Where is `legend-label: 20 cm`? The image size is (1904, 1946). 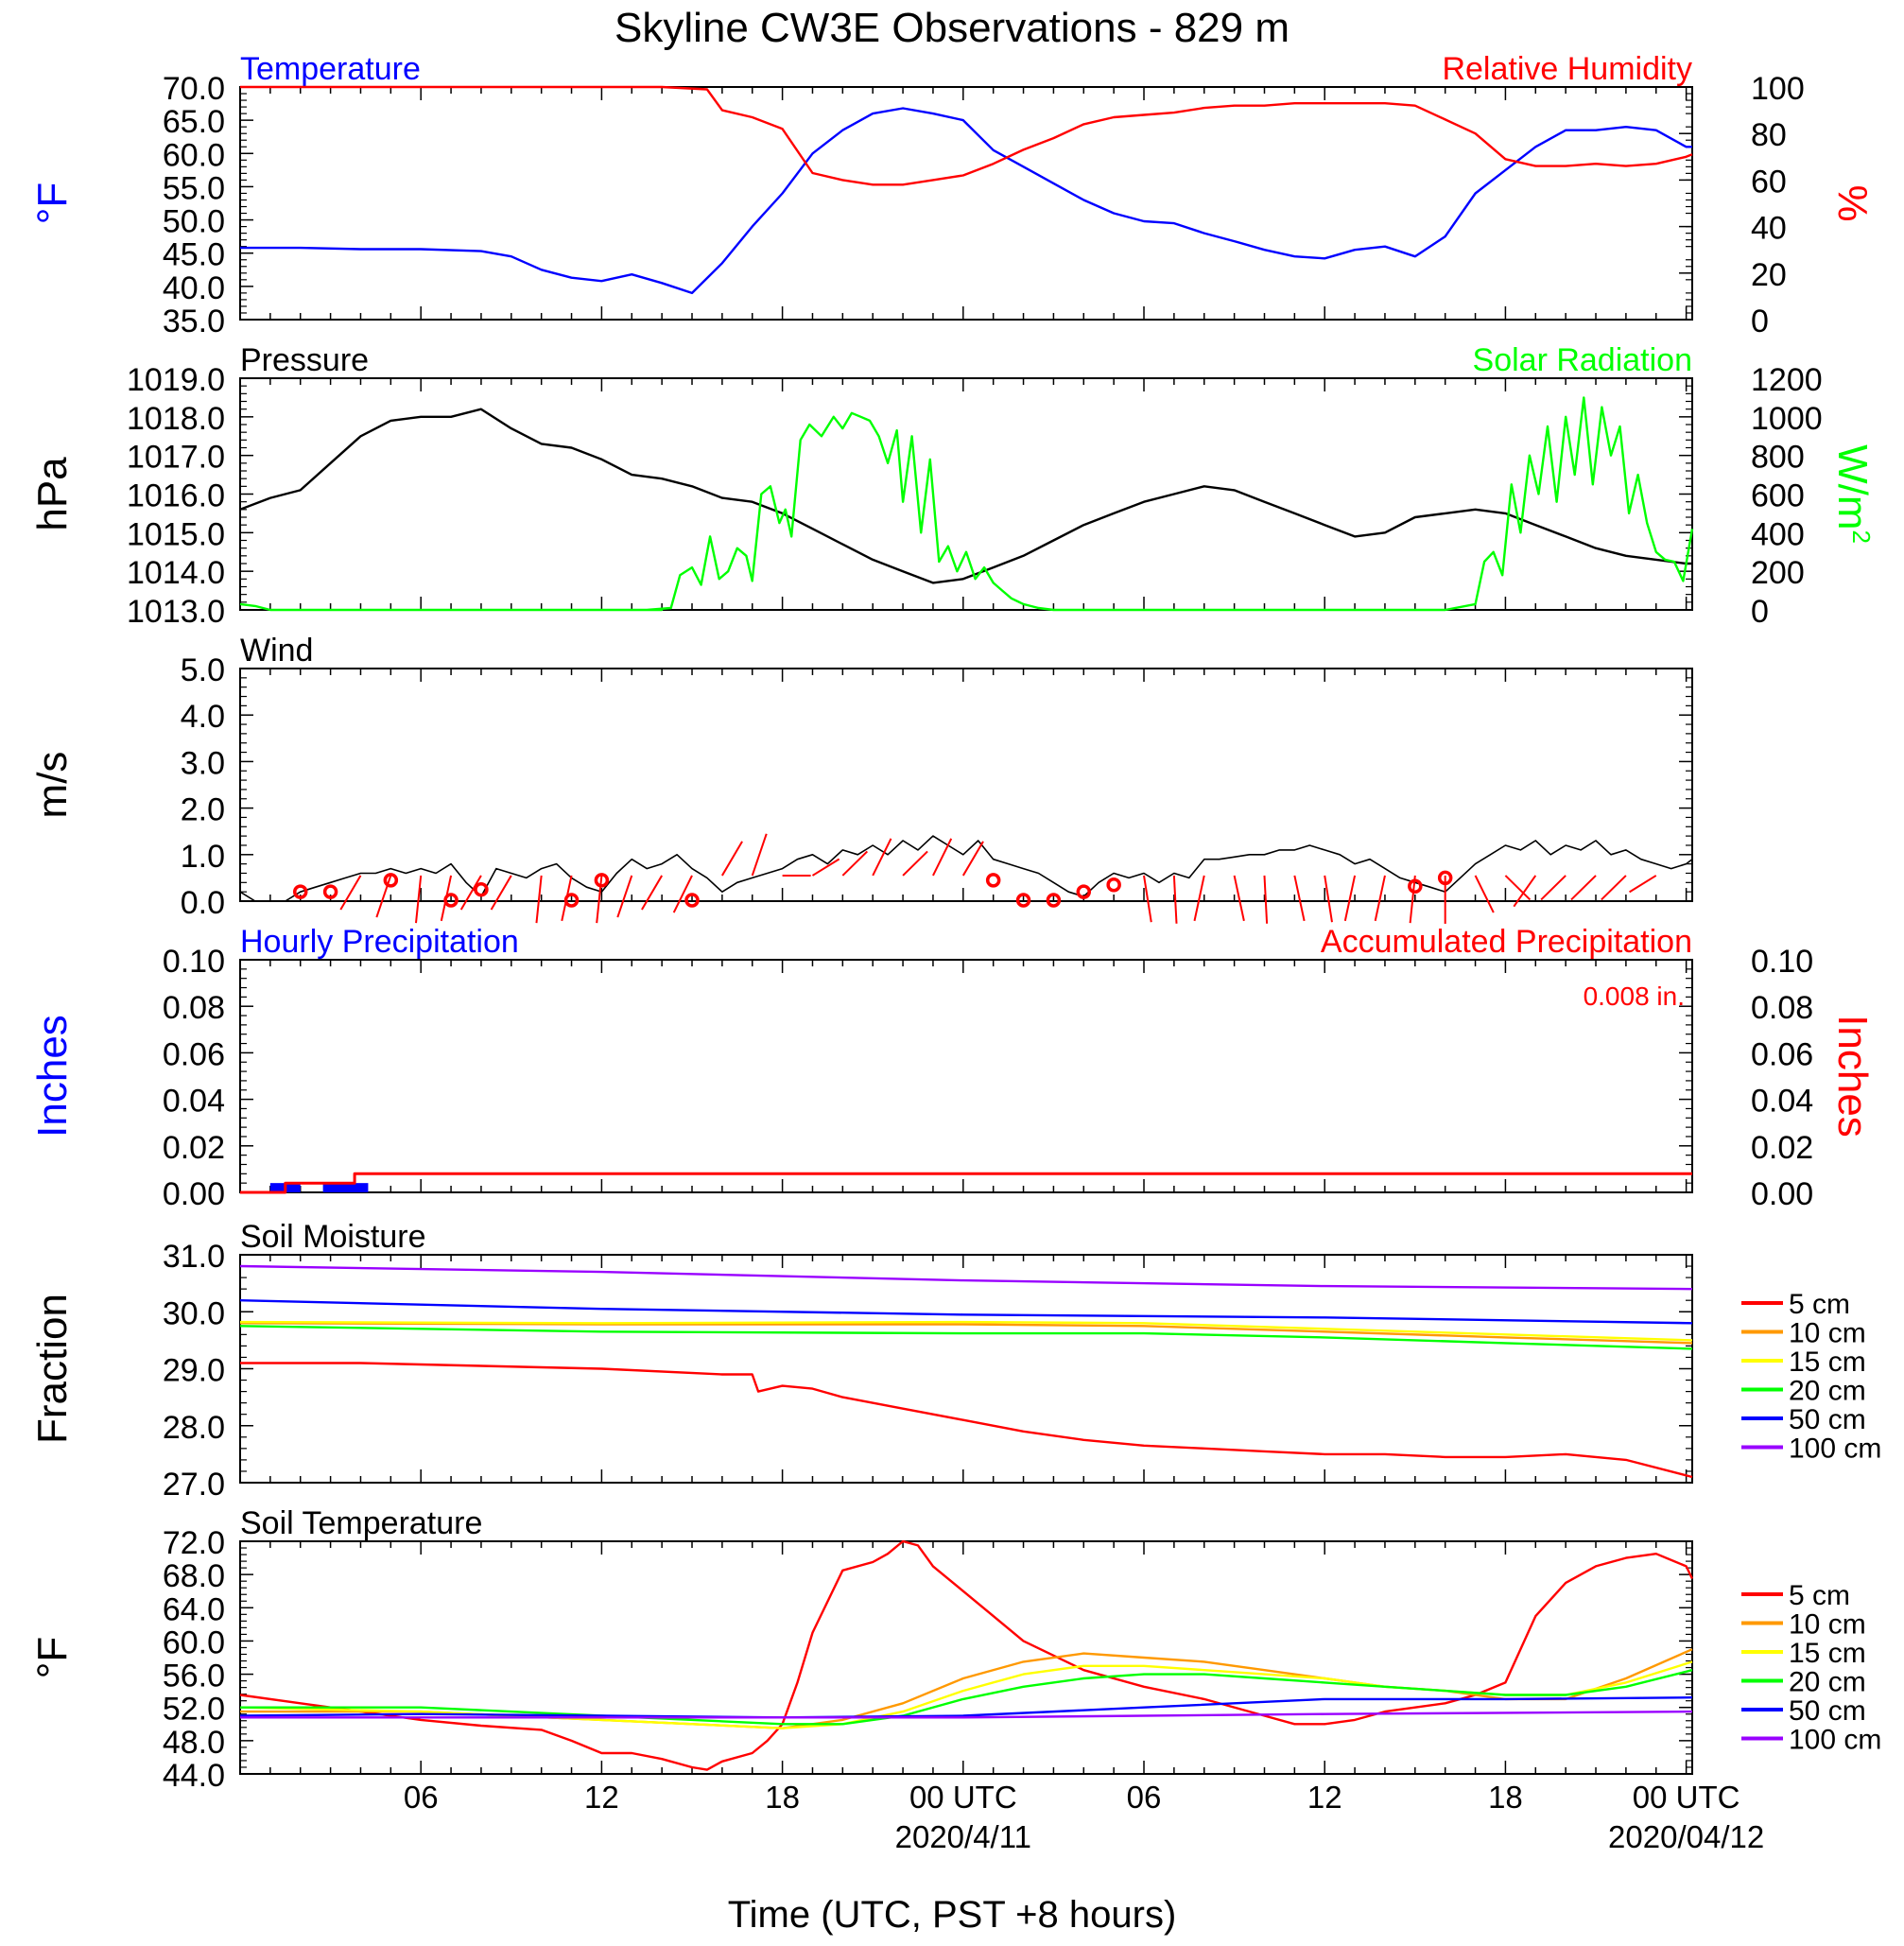
legend-label: 20 cm is located at coordinates (1827, 1683).